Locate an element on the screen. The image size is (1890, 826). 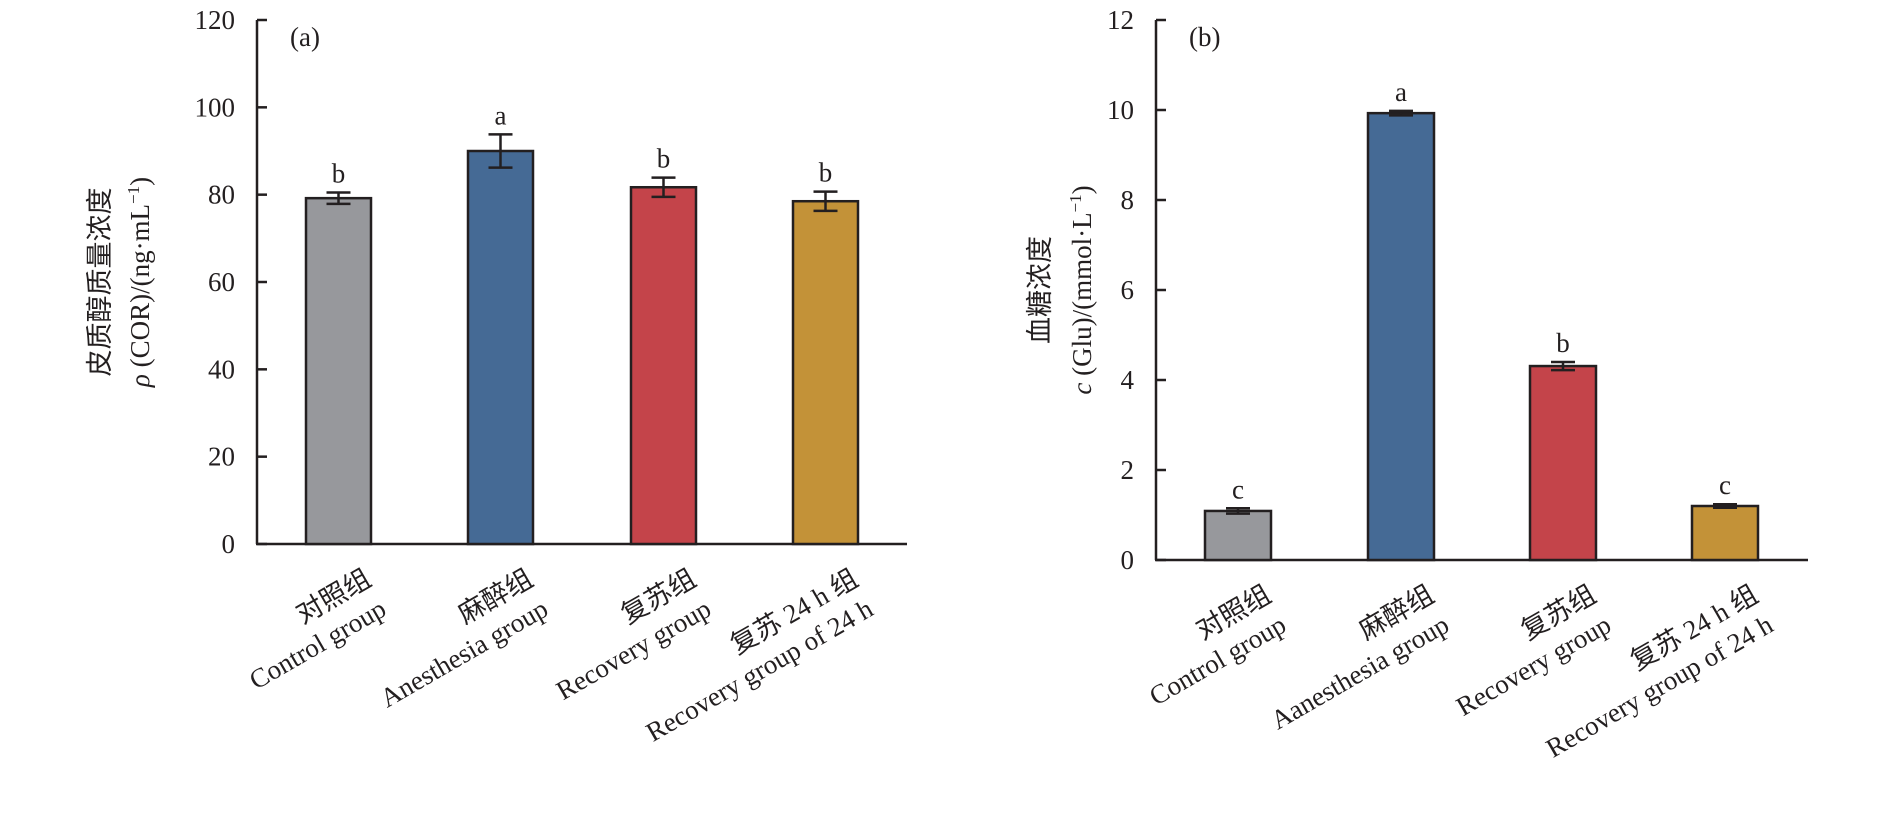
y-tick-label: 80 is located at coordinates (221, 195).